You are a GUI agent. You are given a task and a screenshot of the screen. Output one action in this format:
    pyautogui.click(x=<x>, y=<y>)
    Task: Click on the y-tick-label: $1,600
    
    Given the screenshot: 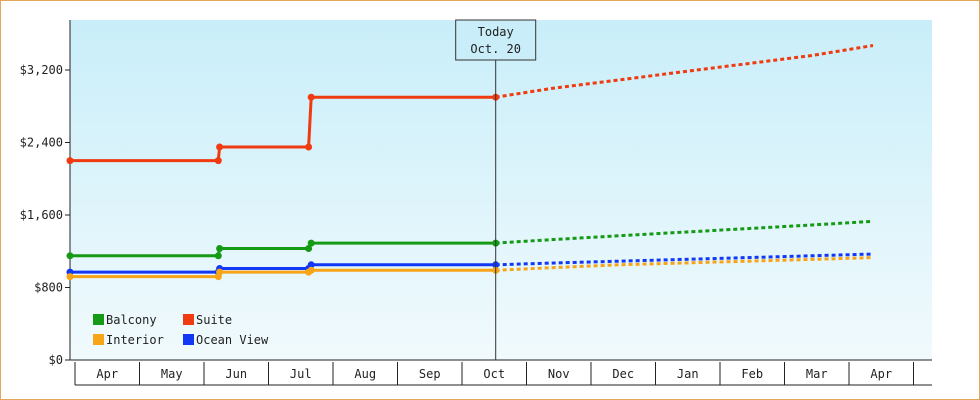 What is the action you would take?
    pyautogui.click(x=41, y=215)
    